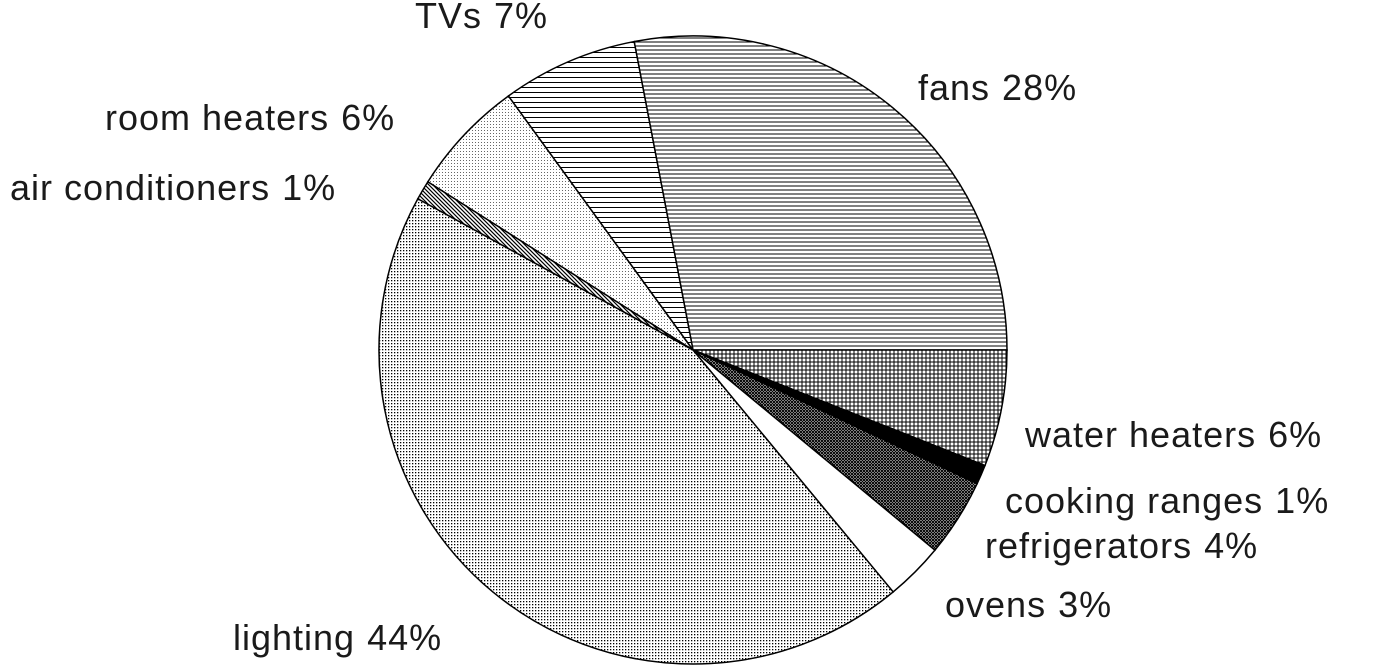 This screenshot has height=665, width=1388. Describe the element at coordinates (404, 637) in the screenshot. I see `slice-value-label: 44%` at that location.